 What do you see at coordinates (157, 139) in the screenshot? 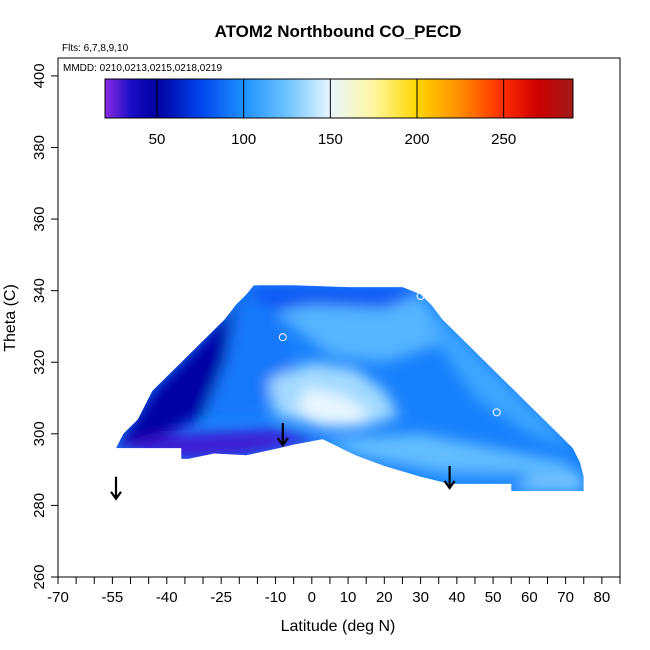
I see `colorbar-tick-label: 50` at bounding box center [157, 139].